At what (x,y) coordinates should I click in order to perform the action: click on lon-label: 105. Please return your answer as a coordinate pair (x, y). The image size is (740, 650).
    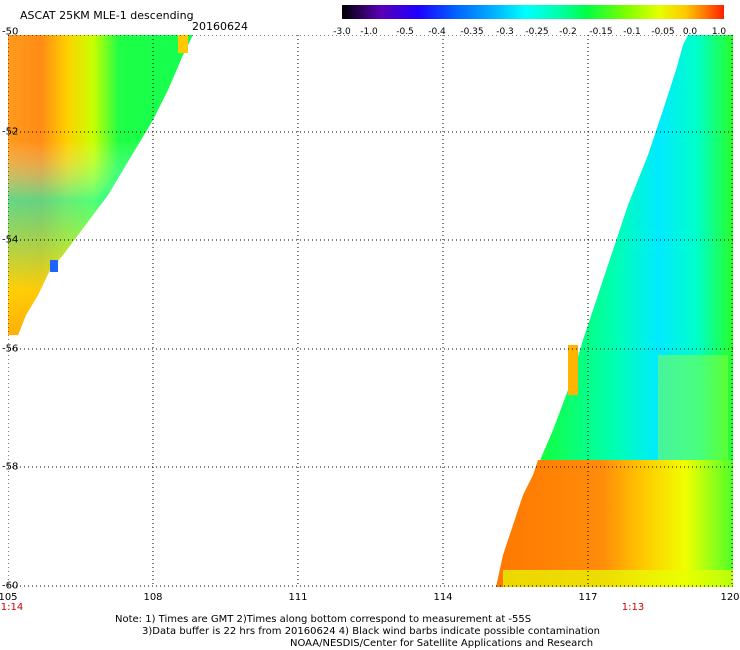
    Looking at the image, I should click on (9, 597).